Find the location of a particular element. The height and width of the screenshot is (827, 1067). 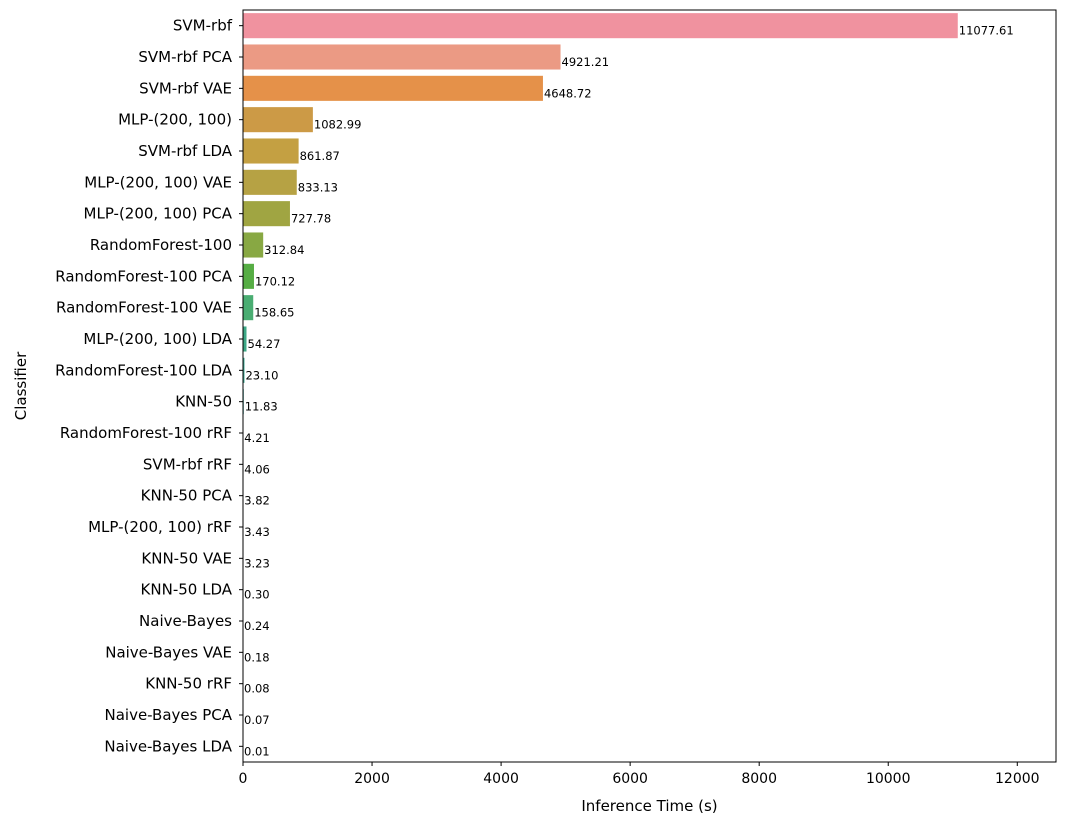

y-tick-label-20: Naive-Bayes VAE is located at coordinates (168, 652).